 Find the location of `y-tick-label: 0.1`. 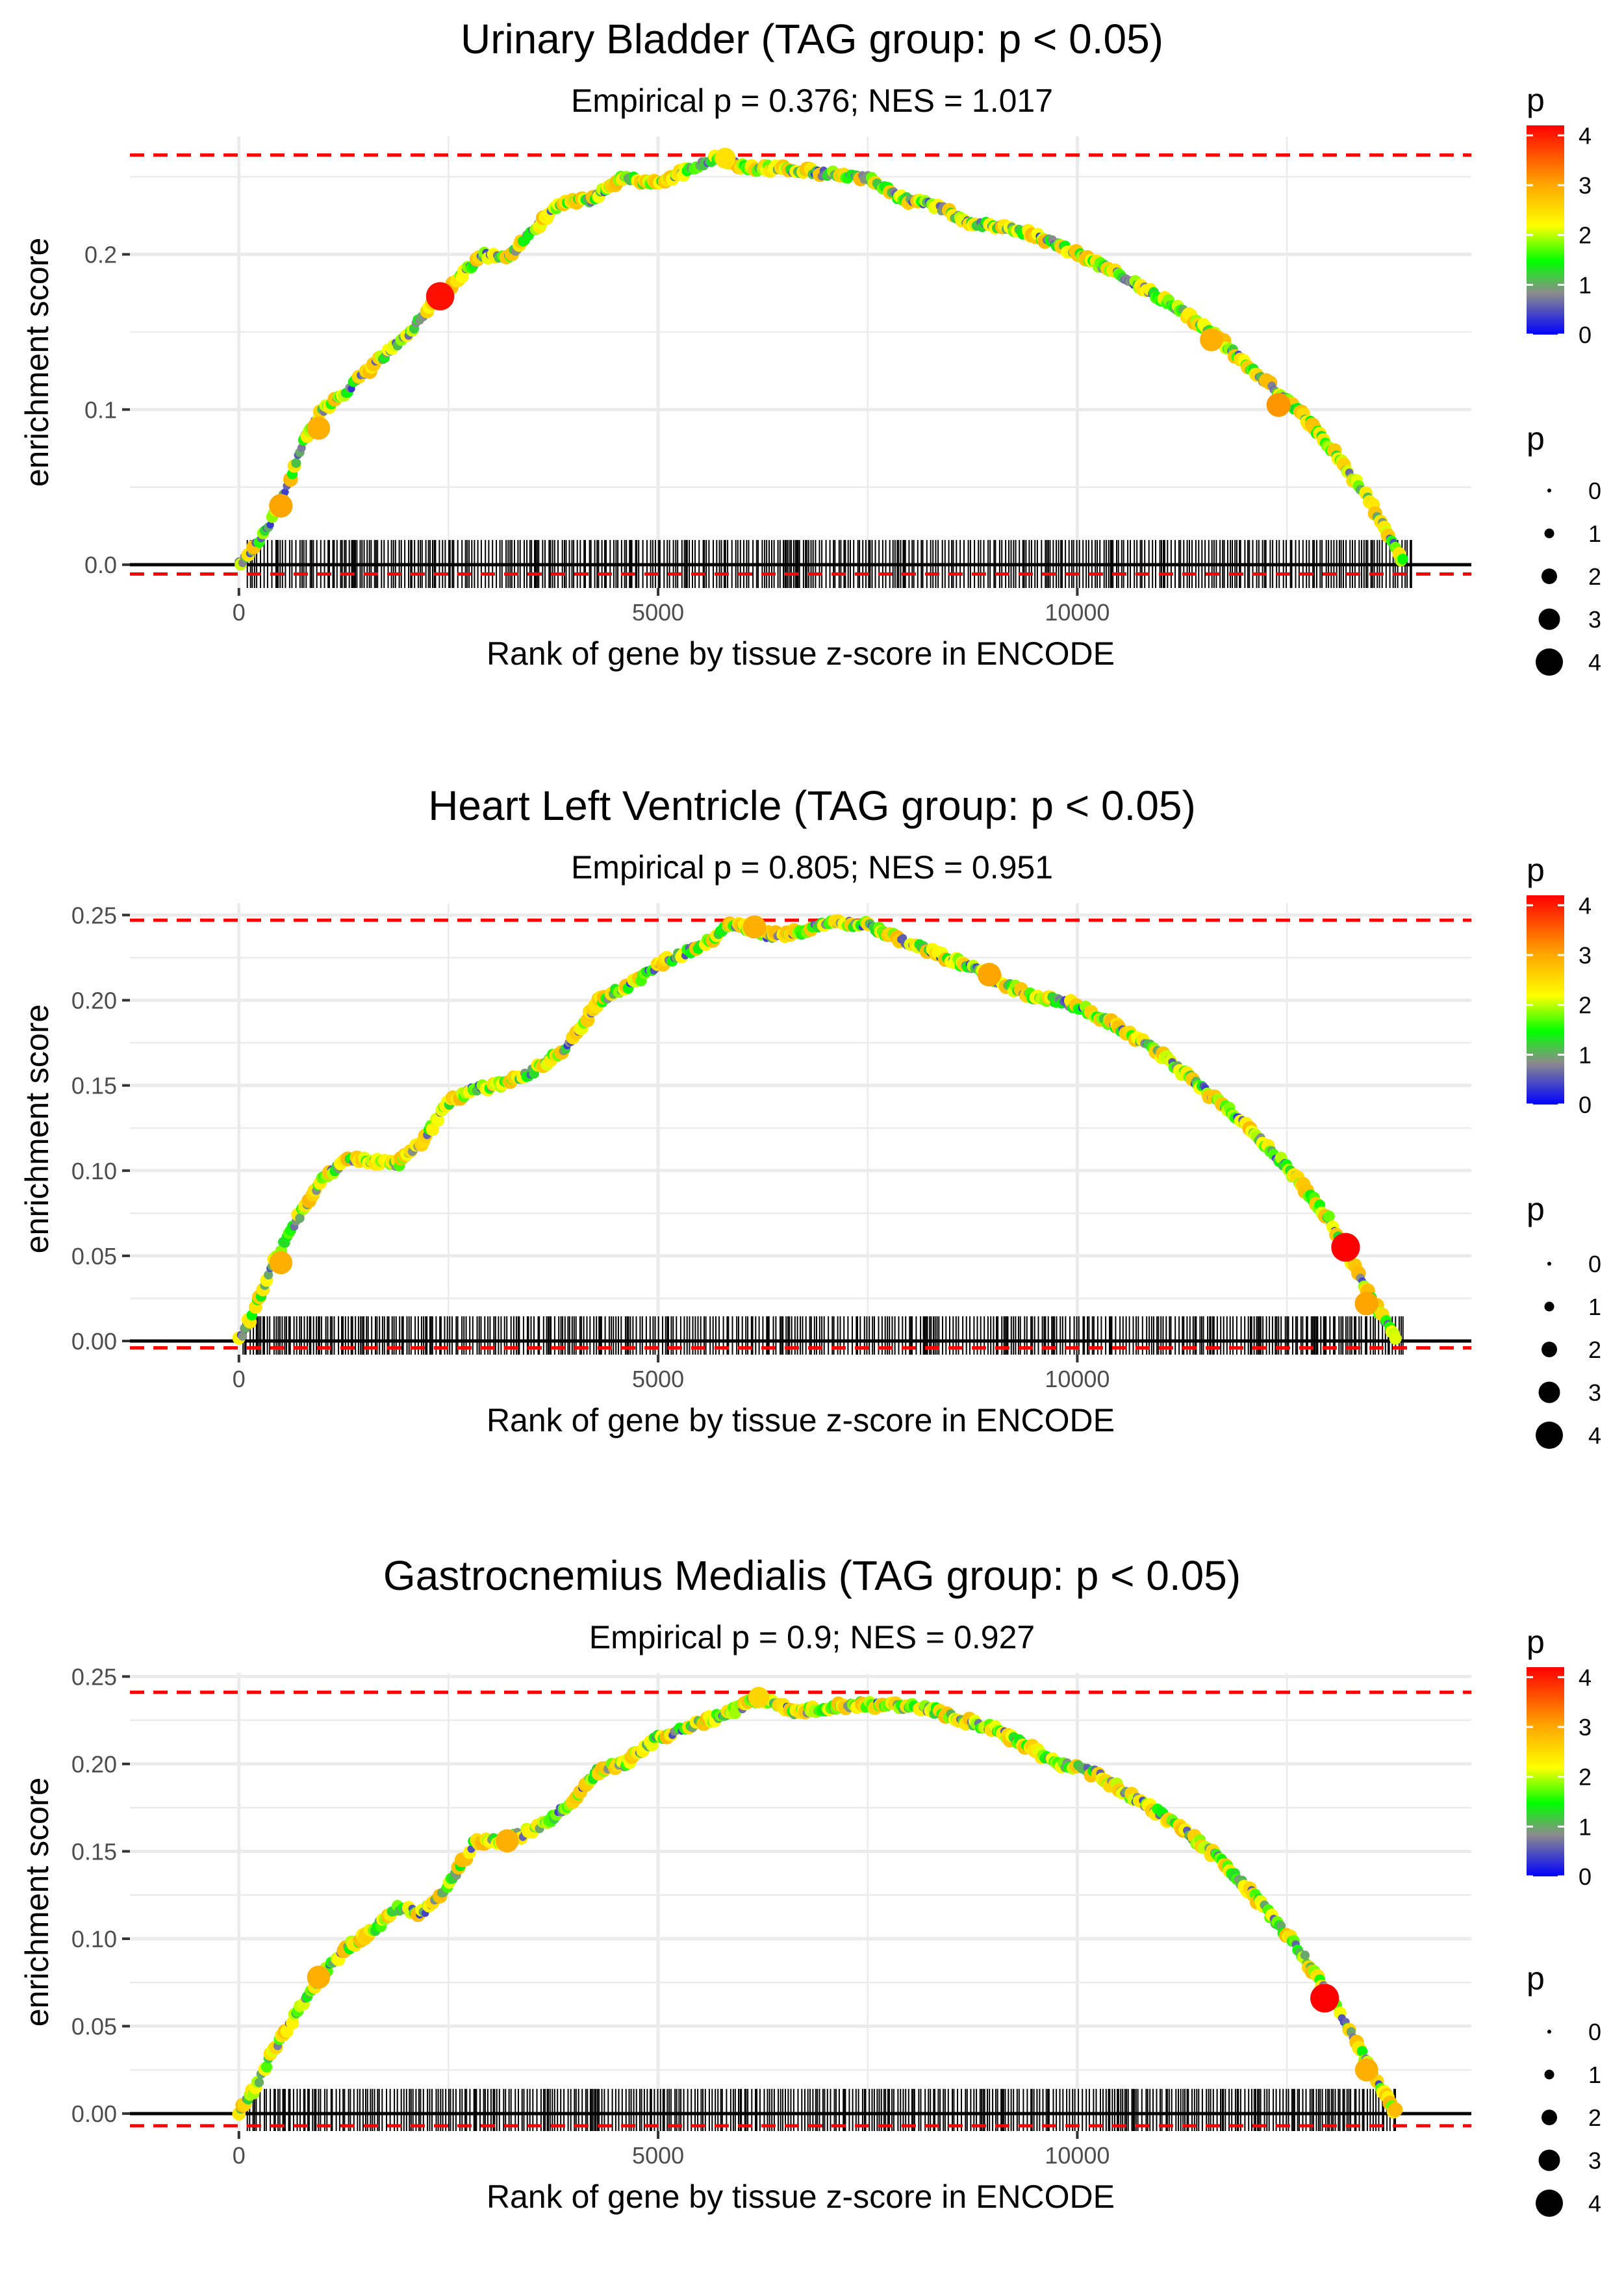

y-tick-label: 0.1 is located at coordinates (100, 409).